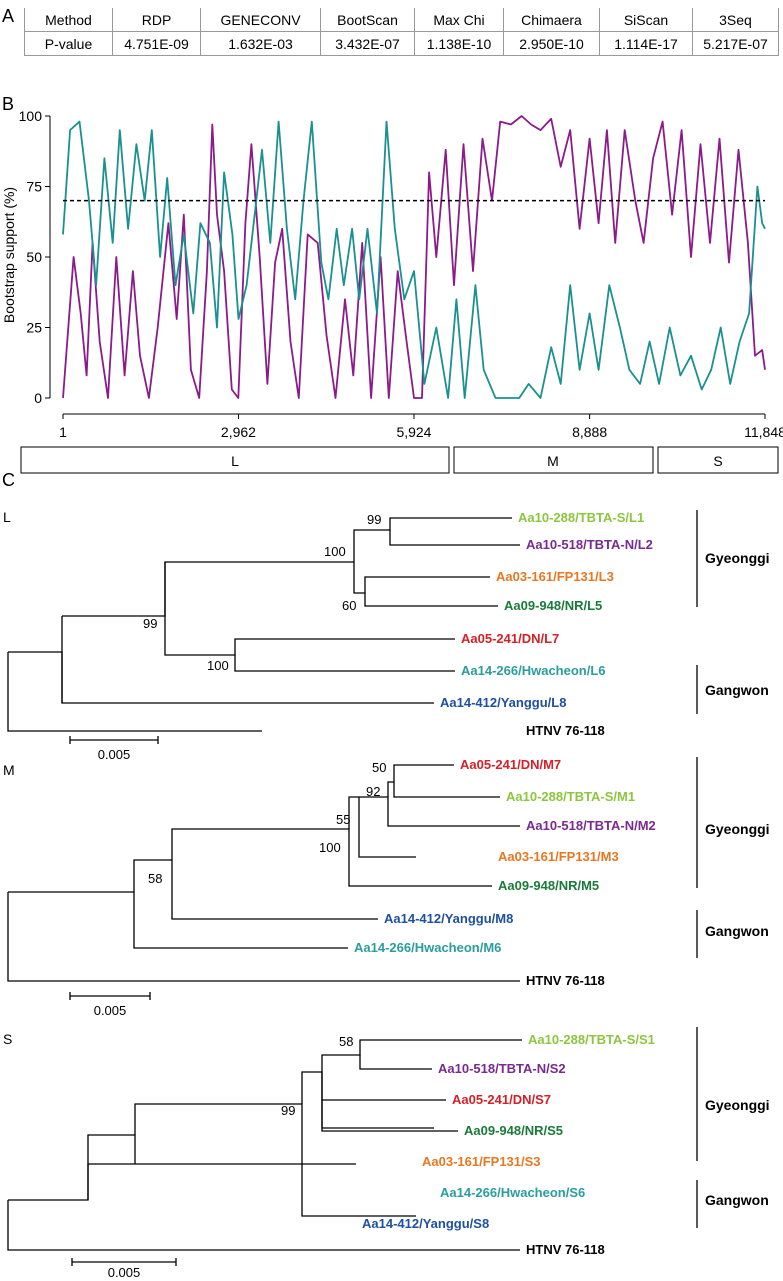  I want to click on tree-leaf-label: Aa14-266/Hwacheon/M6, so click(427, 947).